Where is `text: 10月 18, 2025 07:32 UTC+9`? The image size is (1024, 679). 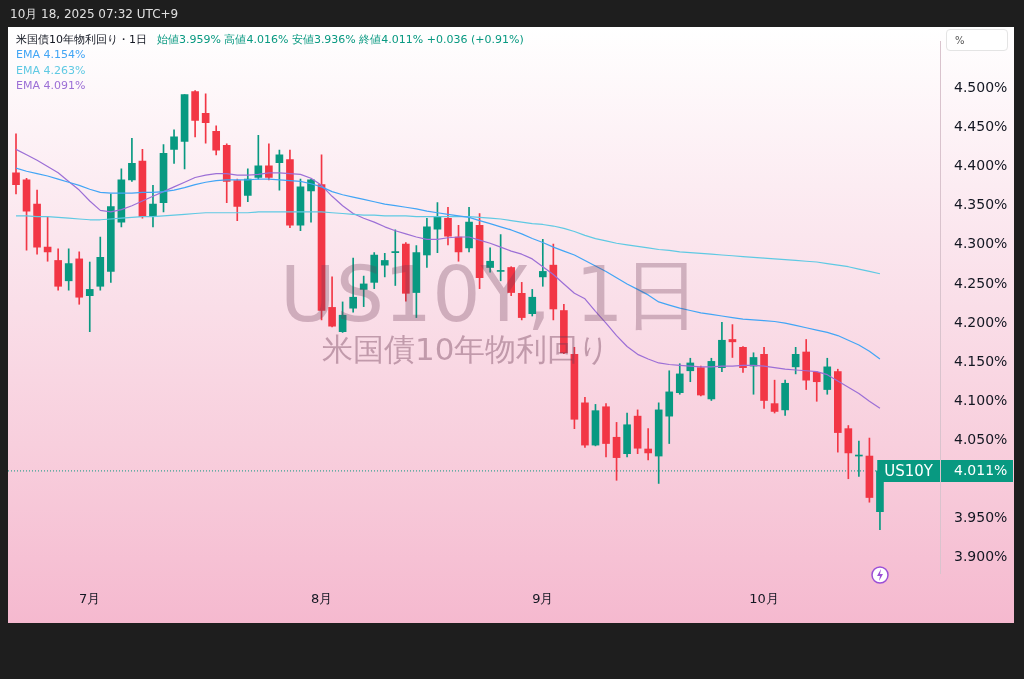 text: 10月 18, 2025 07:32 UTC+9 is located at coordinates (94, 14).